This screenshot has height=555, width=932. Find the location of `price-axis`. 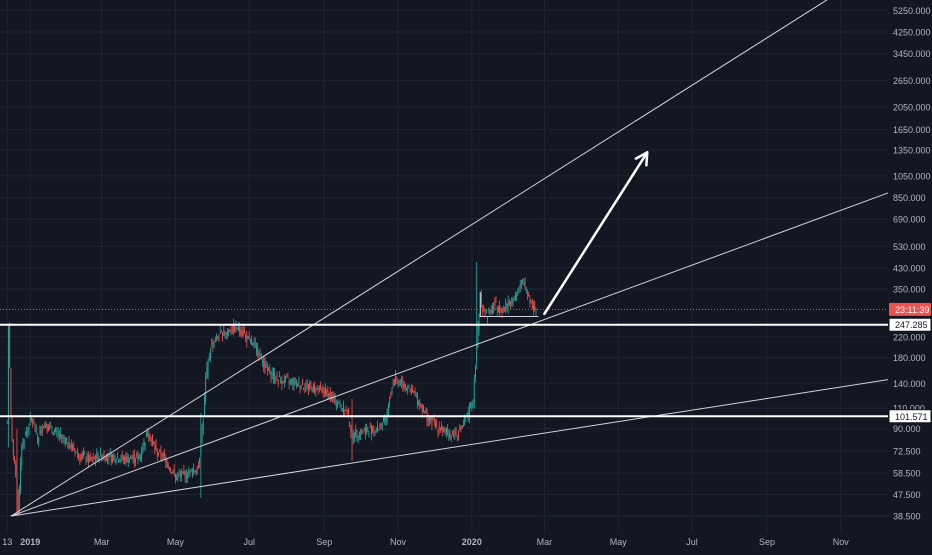

price-axis is located at coordinates (910, 266).